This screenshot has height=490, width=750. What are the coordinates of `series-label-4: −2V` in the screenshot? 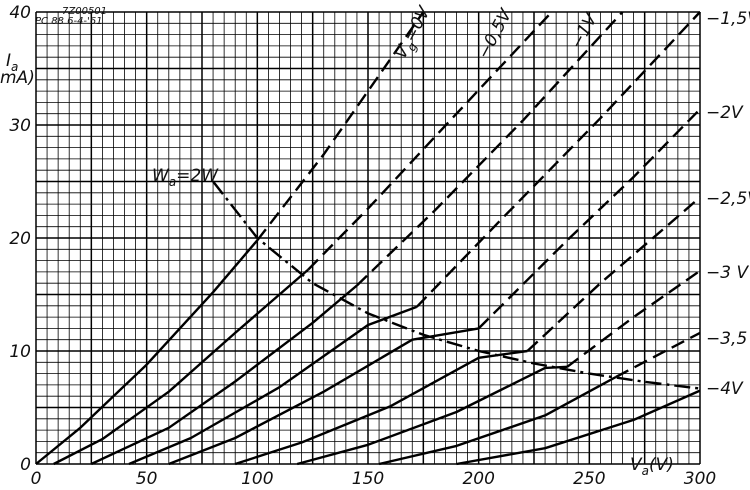 It's located at (725, 113).